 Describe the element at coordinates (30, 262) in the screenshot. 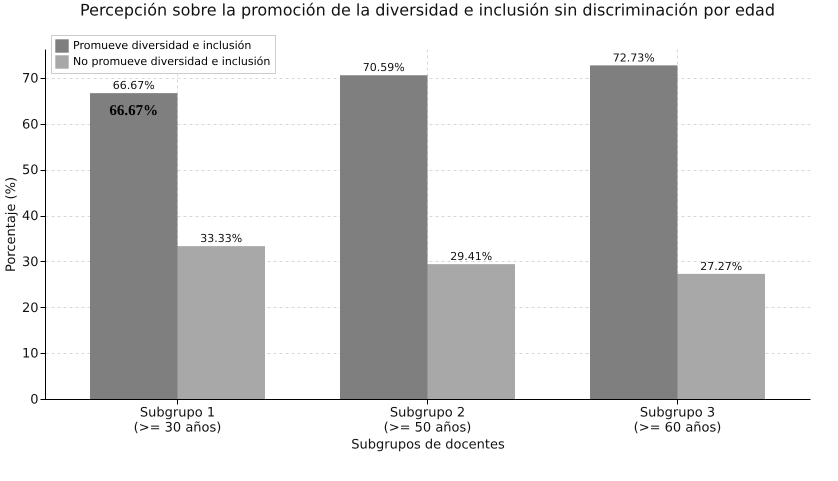

I see `y-tick-label: 30` at that location.